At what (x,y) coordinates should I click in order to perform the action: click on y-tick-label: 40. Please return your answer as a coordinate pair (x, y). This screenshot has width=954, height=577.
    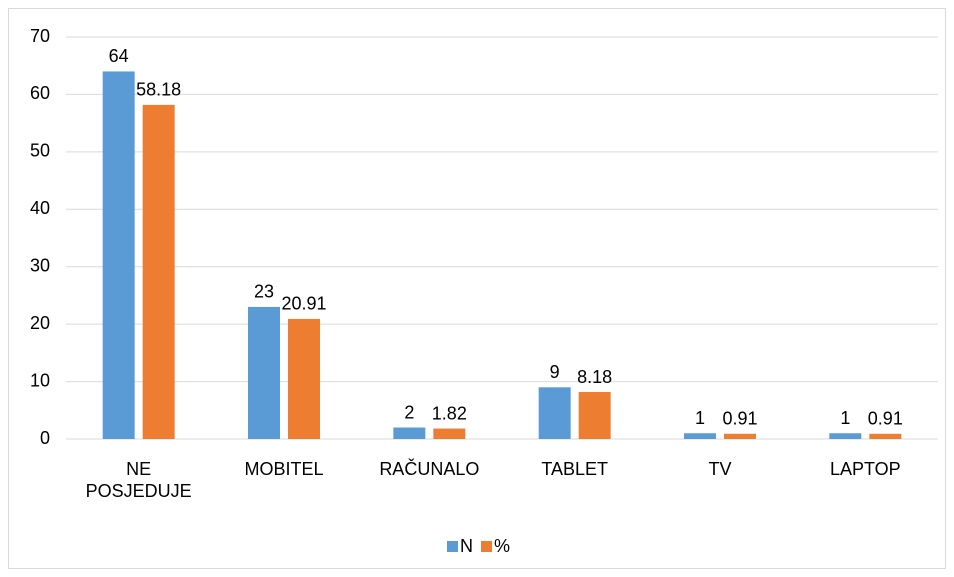
    Looking at the image, I should click on (40, 208).